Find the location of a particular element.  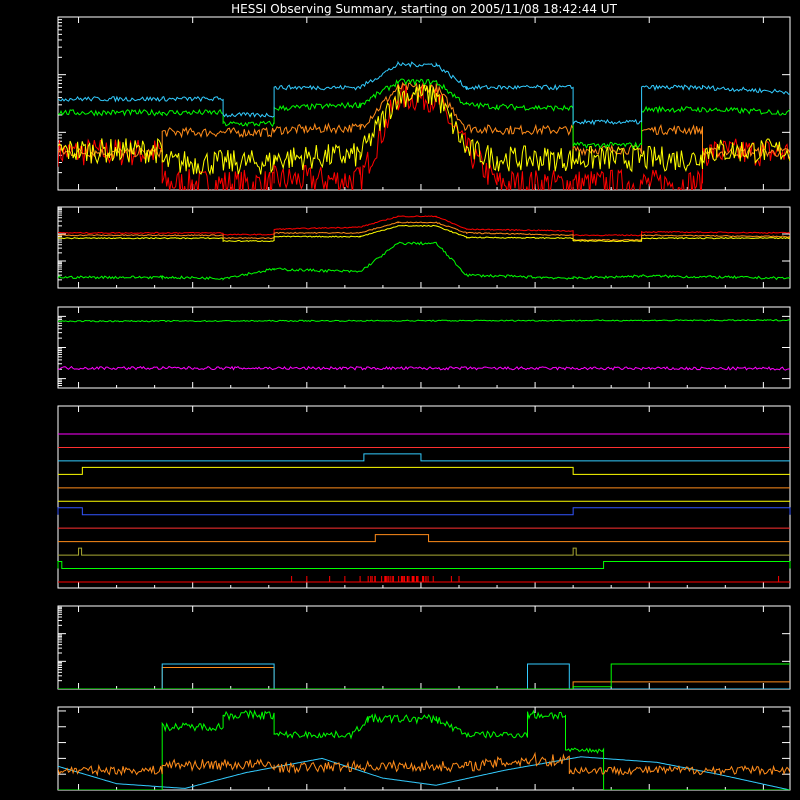

panel-hi is located at coordinates (424, 247).